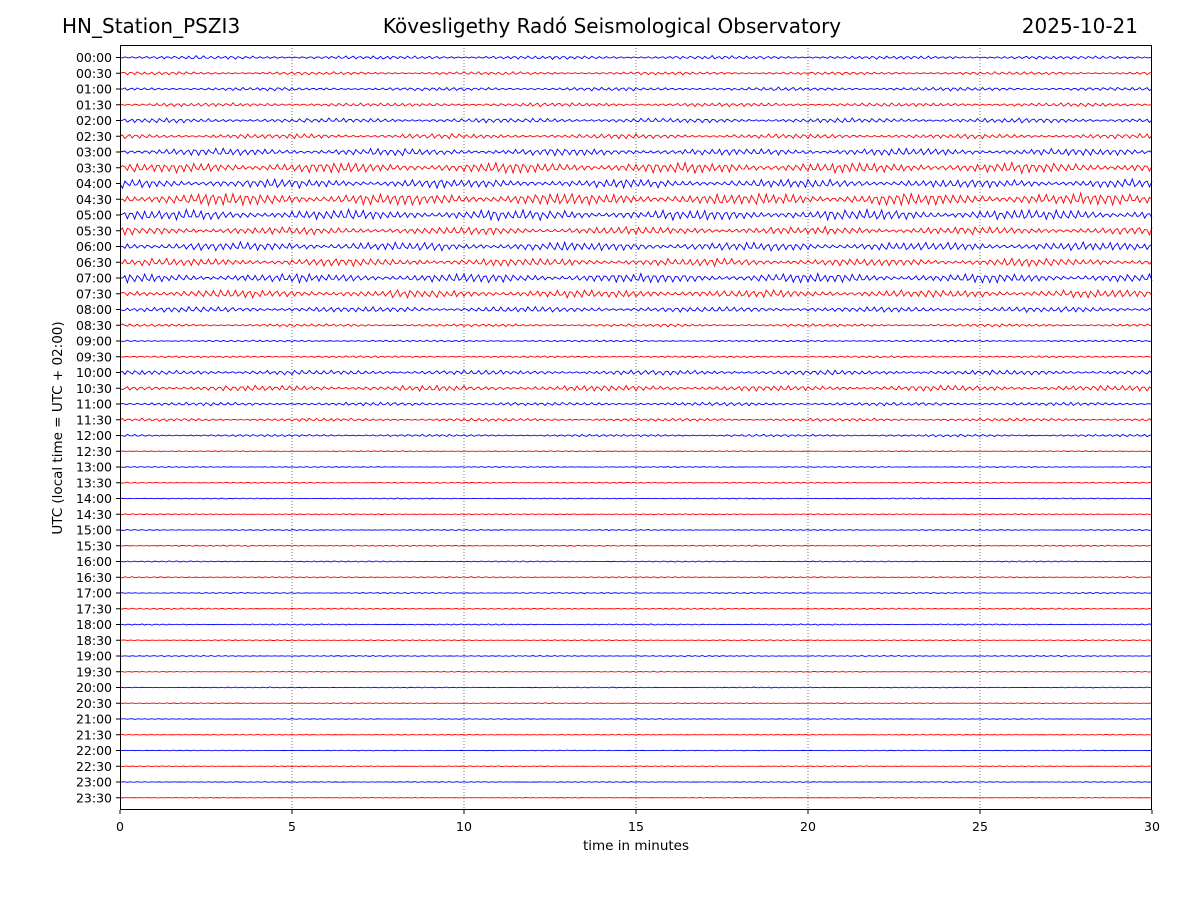 This screenshot has width=1200, height=900. What do you see at coordinates (94, 388) in the screenshot?
I see `y-tick-label: 10:30` at bounding box center [94, 388].